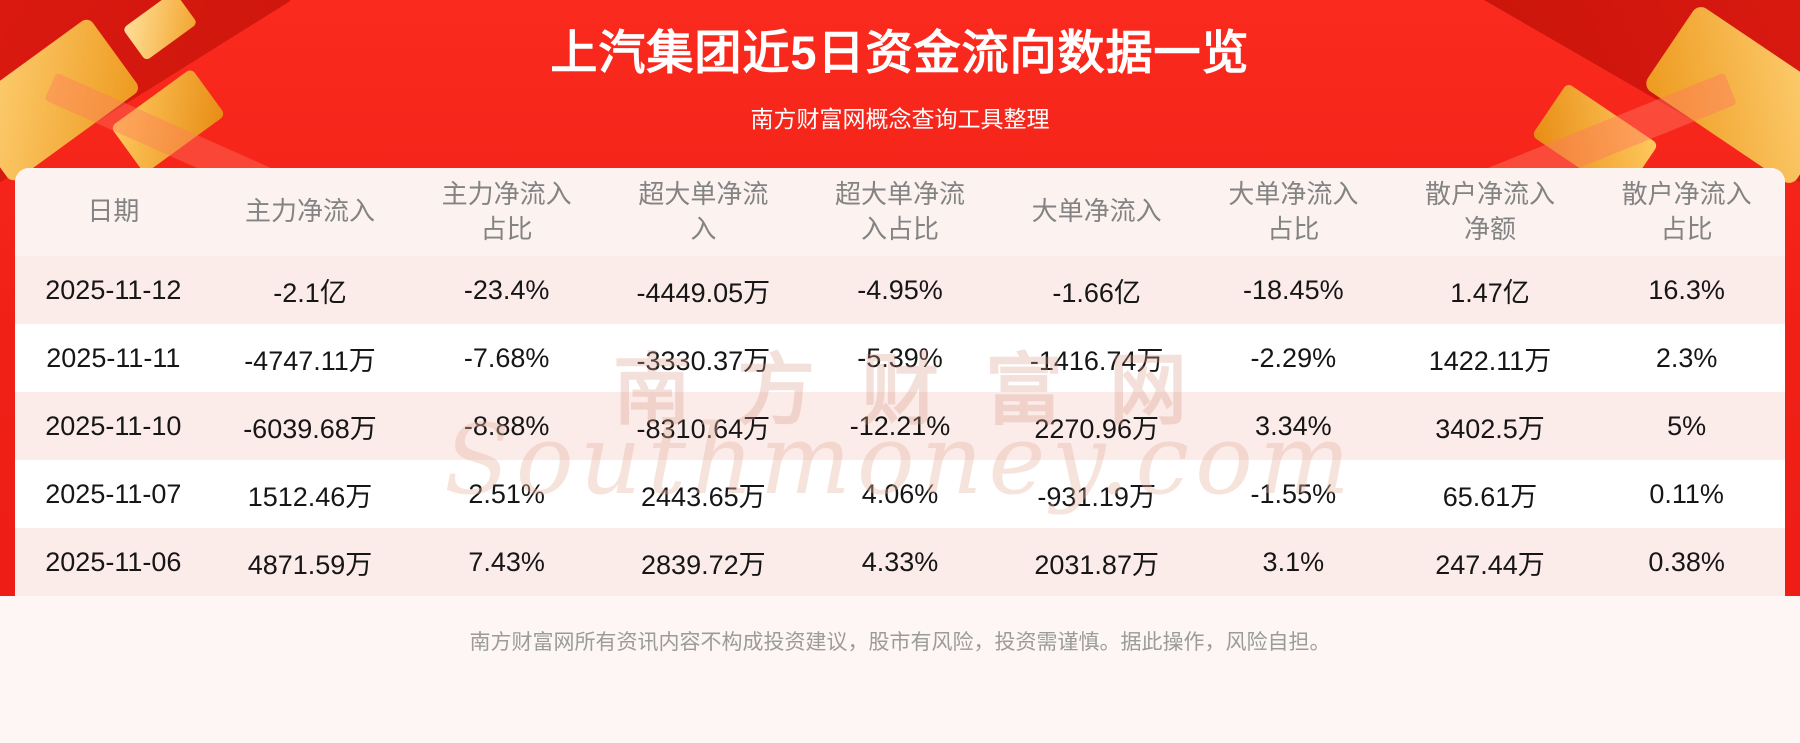 The height and width of the screenshot is (743, 1800). Describe the element at coordinates (506, 561) in the screenshot. I see `table-cell: 7.43%` at that location.